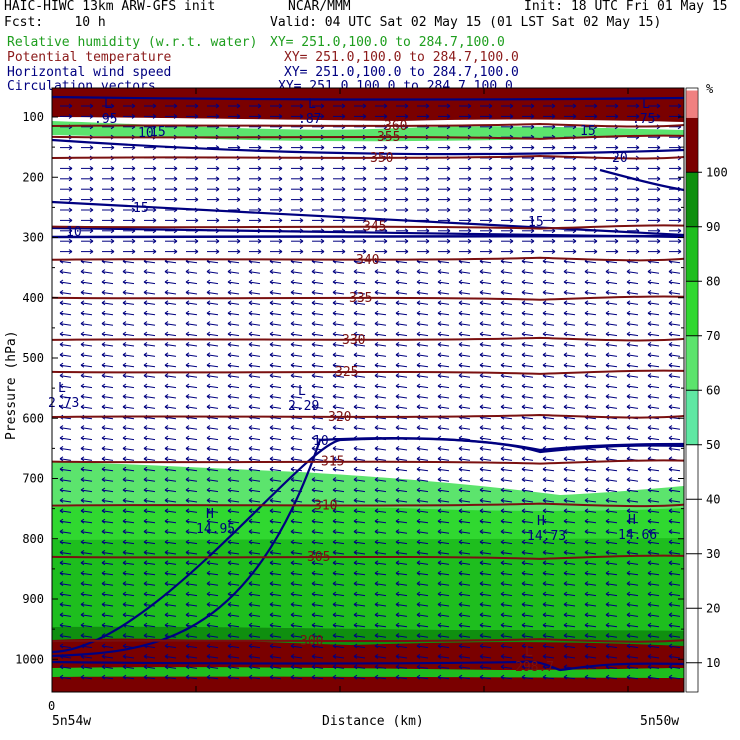  Describe the element at coordinates (33, 177) in the screenshot. I see `ytick-label-200: 200` at that location.